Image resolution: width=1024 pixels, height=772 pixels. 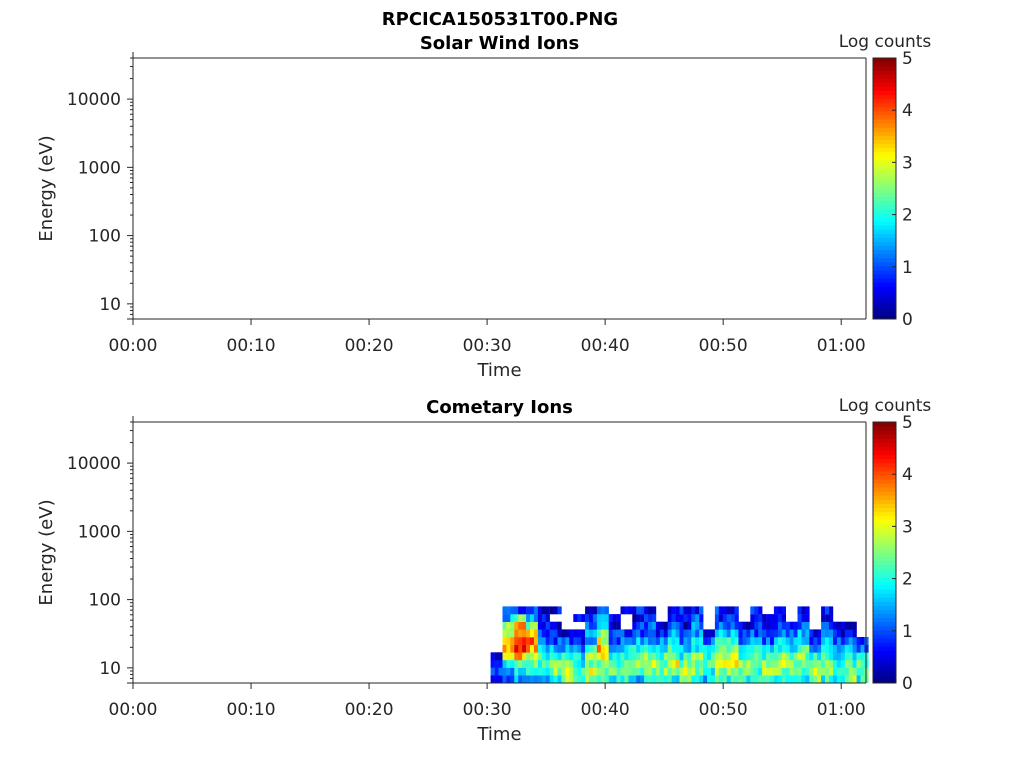 I want to click on colorbar-frame, so click(x=884, y=552).